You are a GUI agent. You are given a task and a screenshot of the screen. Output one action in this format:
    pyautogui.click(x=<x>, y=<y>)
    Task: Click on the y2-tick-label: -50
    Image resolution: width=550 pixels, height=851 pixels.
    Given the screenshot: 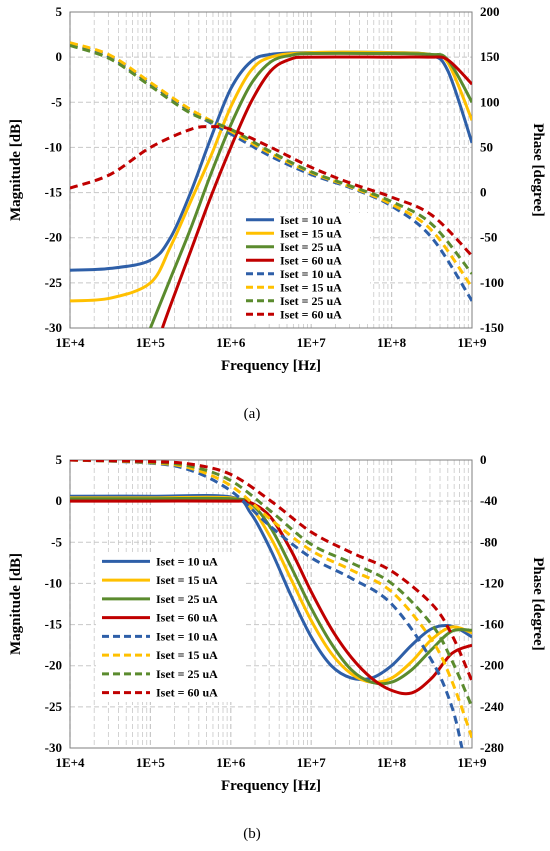 What is the action you would take?
    pyautogui.click(x=488, y=237)
    